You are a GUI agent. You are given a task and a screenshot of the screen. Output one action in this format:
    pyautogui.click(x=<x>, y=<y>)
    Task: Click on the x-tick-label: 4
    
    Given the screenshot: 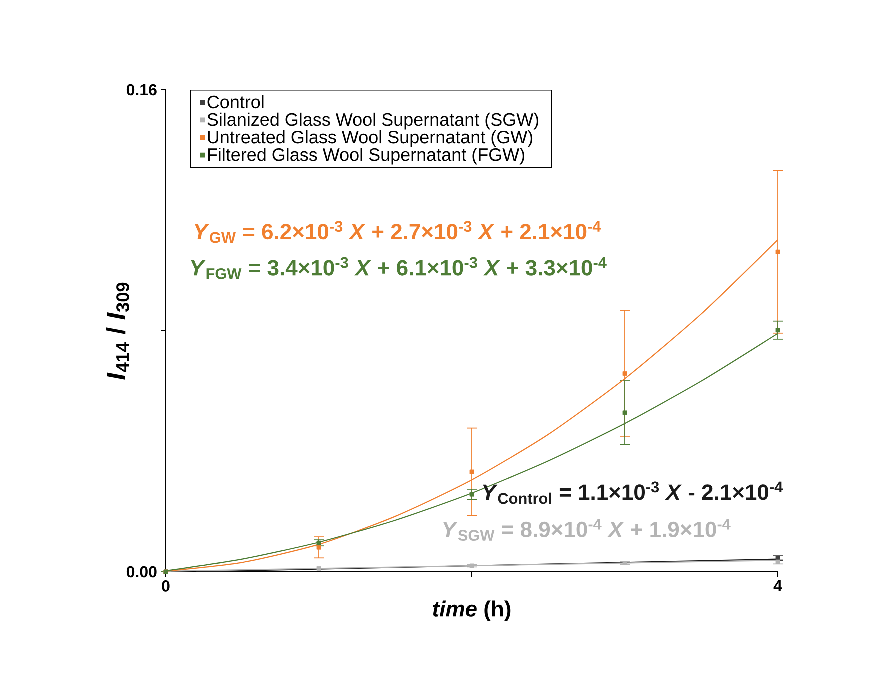 What is the action you would take?
    pyautogui.click(x=778, y=586)
    